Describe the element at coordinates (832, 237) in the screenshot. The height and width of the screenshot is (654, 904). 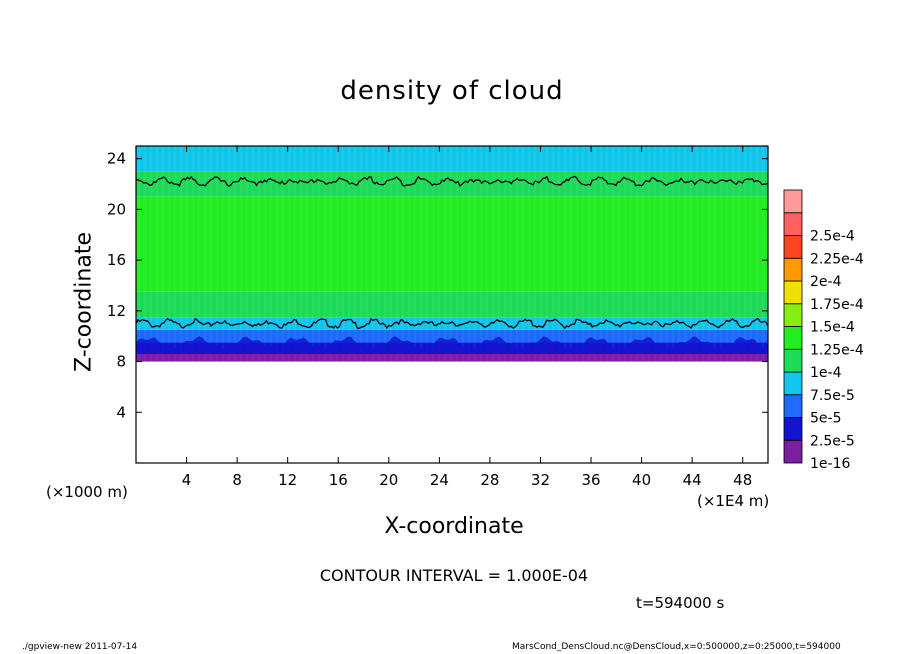
I see `colorbar-label: 2.5e-4` at that location.